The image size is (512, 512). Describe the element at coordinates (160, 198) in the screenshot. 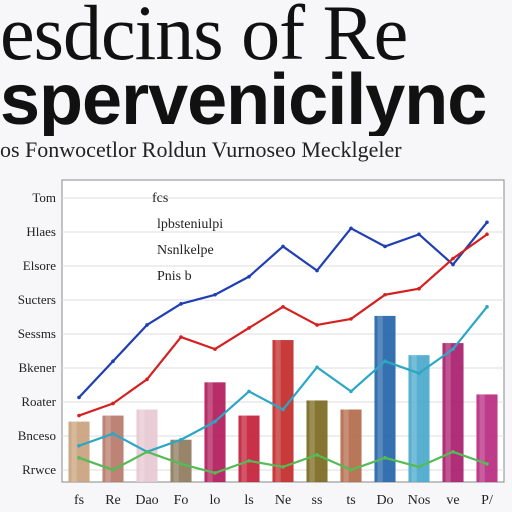

I see `chart-annotation: fcs` at that location.